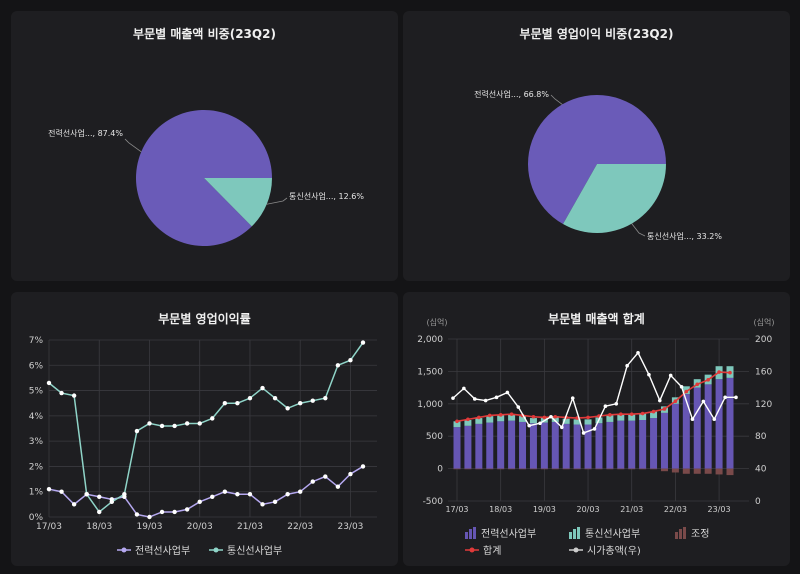  I want to click on x-tick-label: 23/03, so click(719, 509).